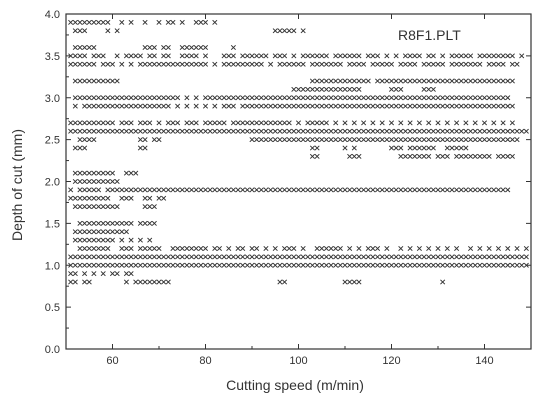  Describe the element at coordinates (205, 361) in the screenshot. I see `x-tick-label: 80` at that location.